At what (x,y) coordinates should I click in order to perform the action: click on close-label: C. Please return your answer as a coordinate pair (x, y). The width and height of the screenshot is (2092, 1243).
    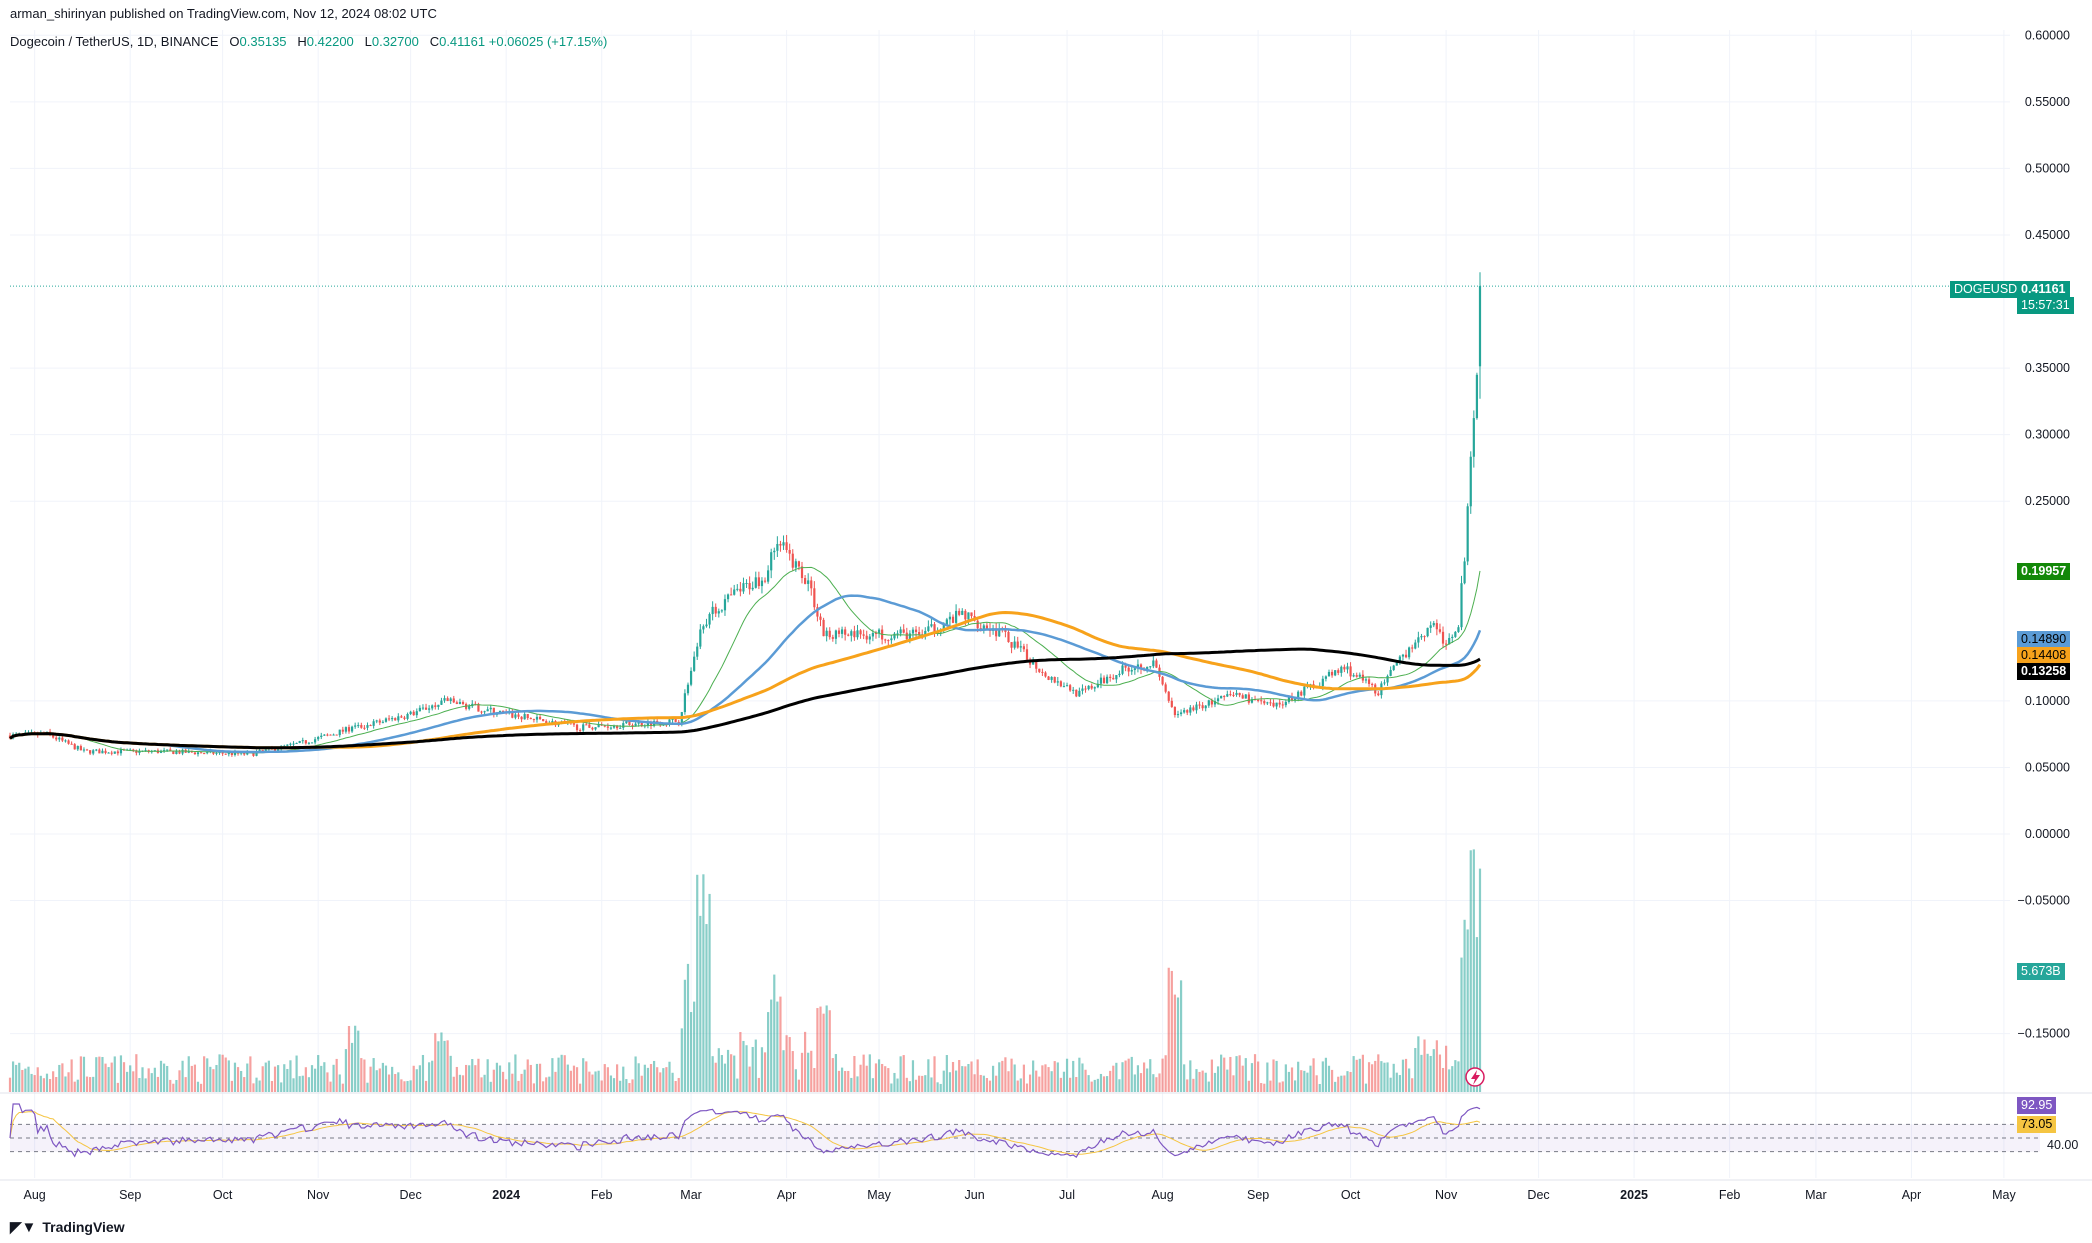
    Looking at the image, I should click on (434, 41).